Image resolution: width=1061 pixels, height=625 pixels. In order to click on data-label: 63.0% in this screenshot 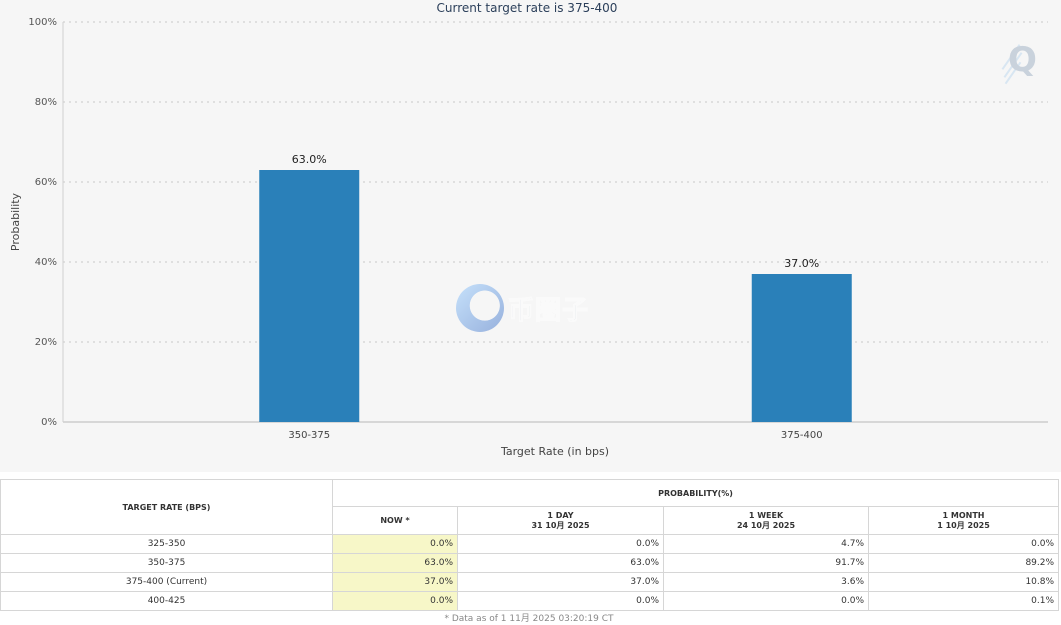, I will do `click(309, 159)`.